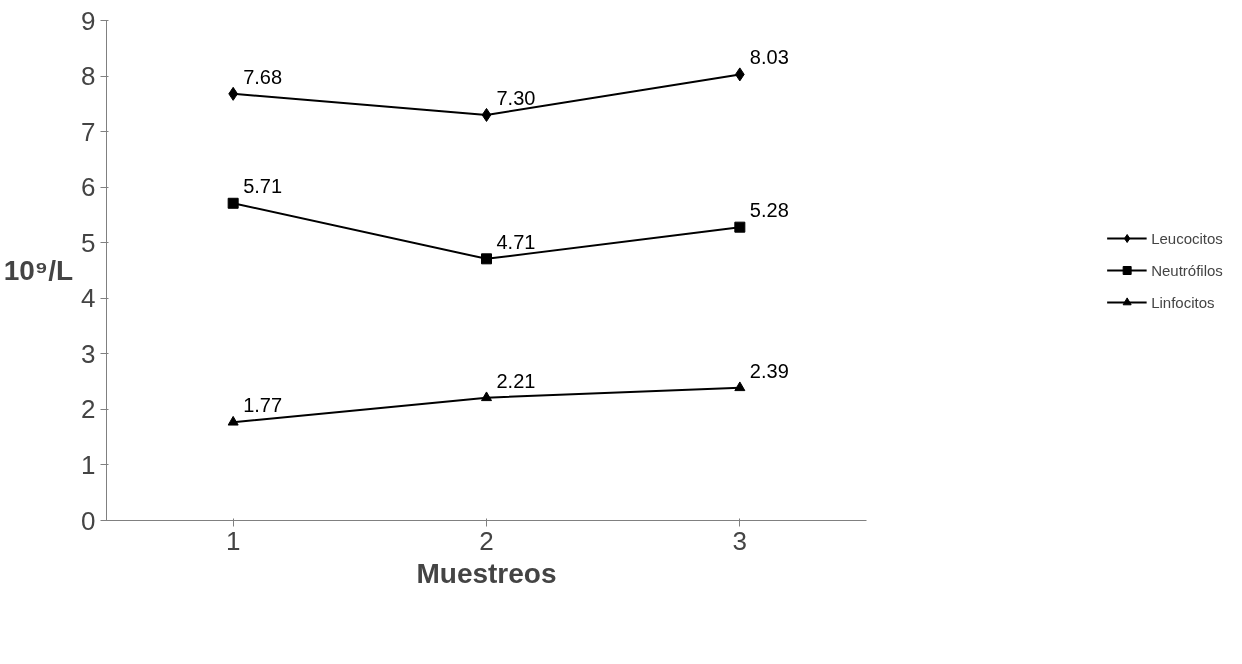 Image resolution: width=1242 pixels, height=664 pixels. What do you see at coordinates (769, 57) in the screenshot?
I see `data-label: 8.03` at bounding box center [769, 57].